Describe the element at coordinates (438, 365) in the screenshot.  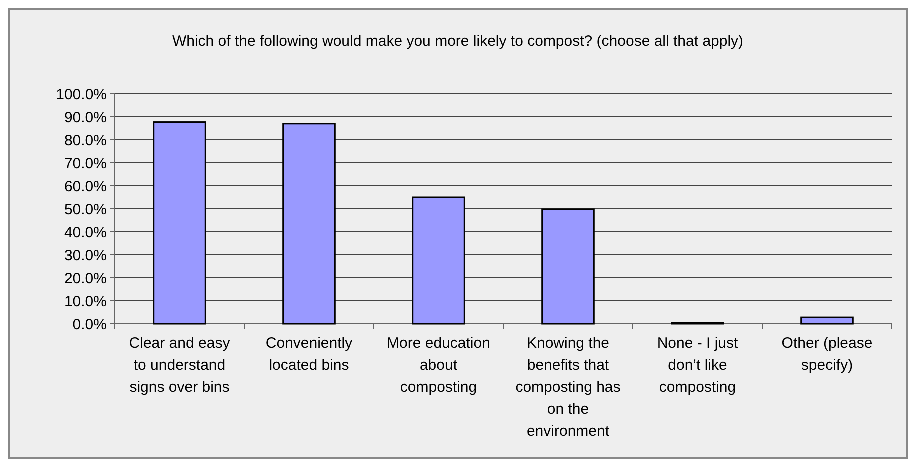
I see `x-tick-label: More education about composting` at that location.